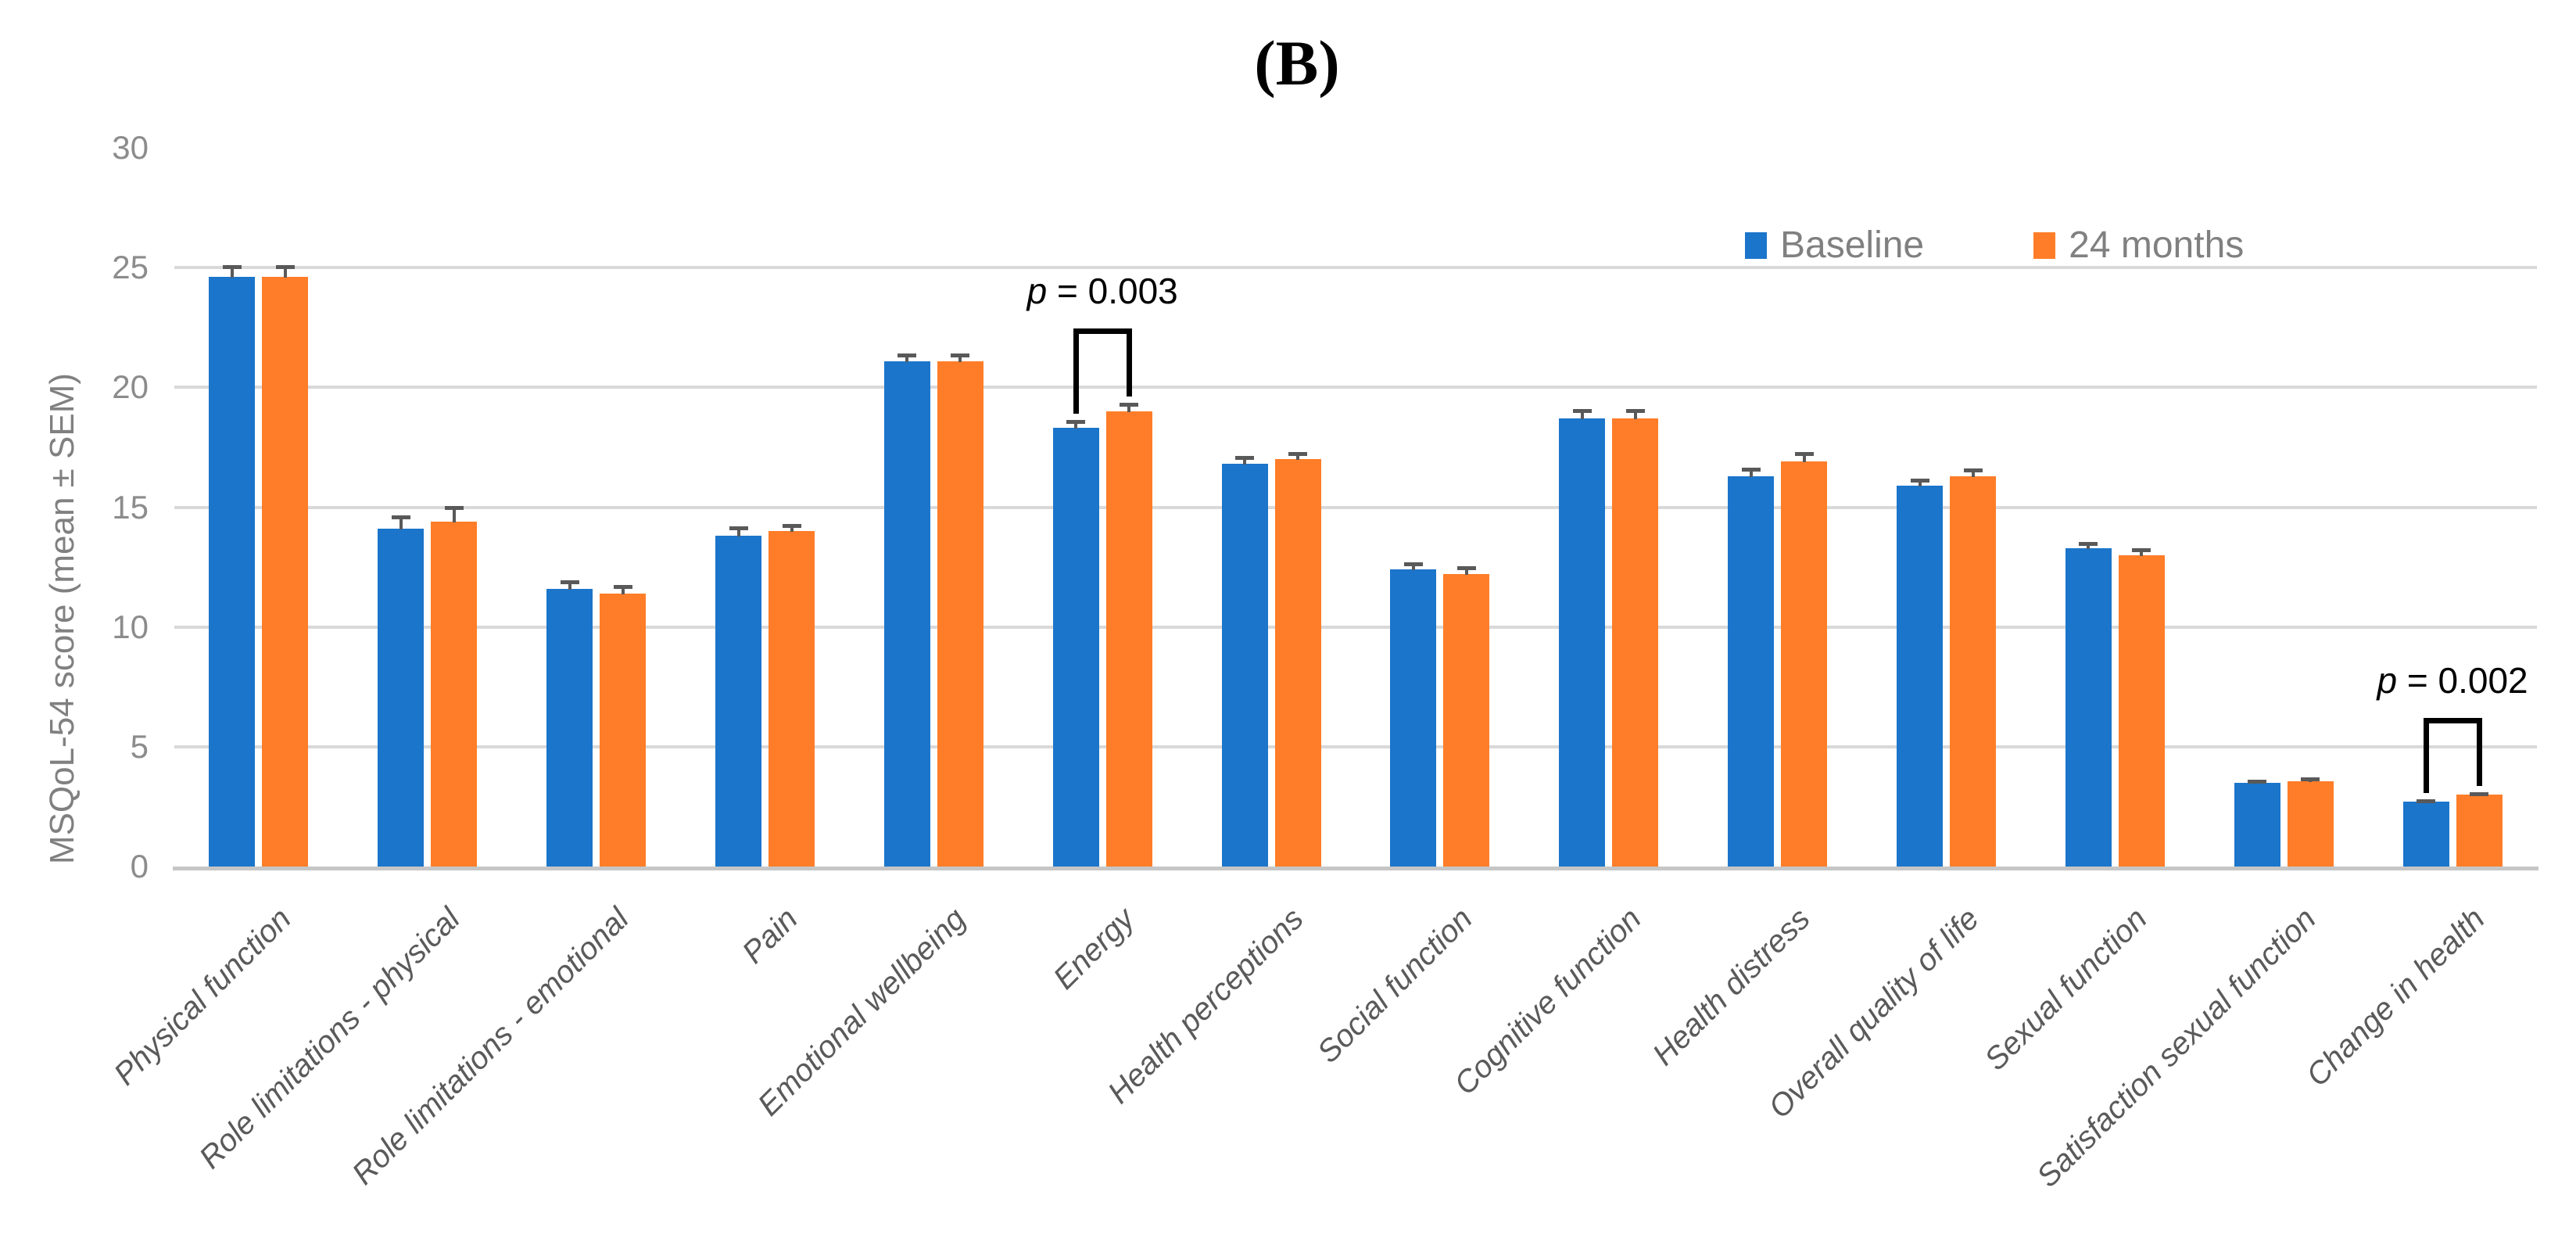 Image resolution: width=2576 pixels, height=1256 pixels. I want to click on y-tick-label-0: 0, so click(139, 867).